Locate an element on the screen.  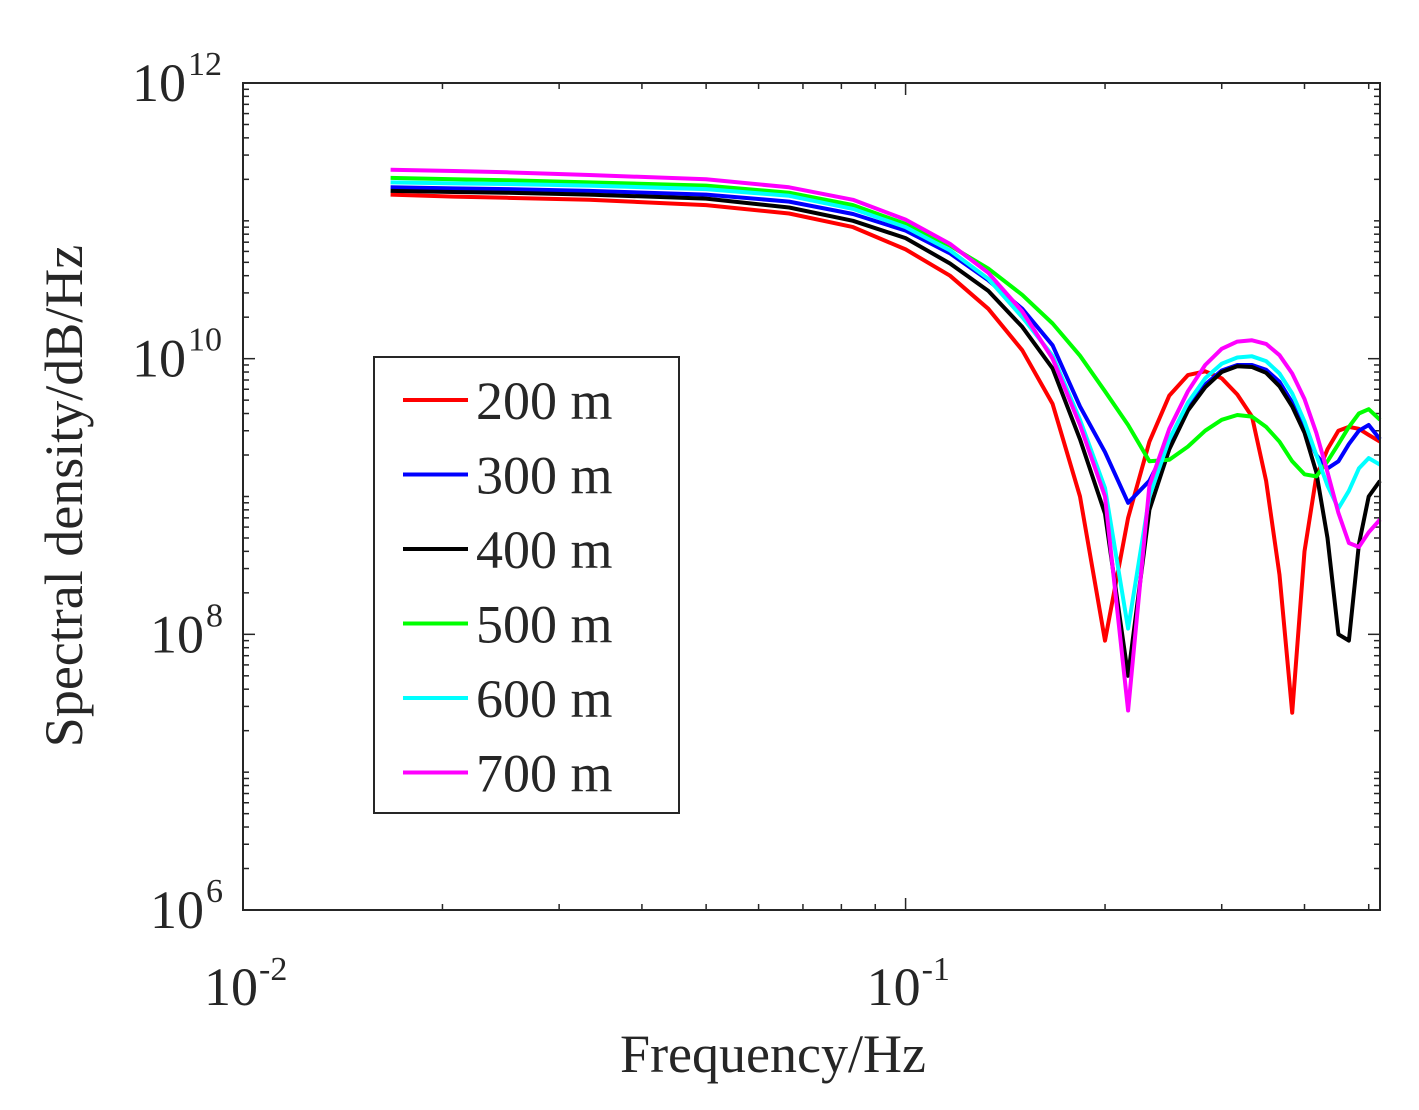
x-tick-label-exponent: -2 is located at coordinates (273, 969).